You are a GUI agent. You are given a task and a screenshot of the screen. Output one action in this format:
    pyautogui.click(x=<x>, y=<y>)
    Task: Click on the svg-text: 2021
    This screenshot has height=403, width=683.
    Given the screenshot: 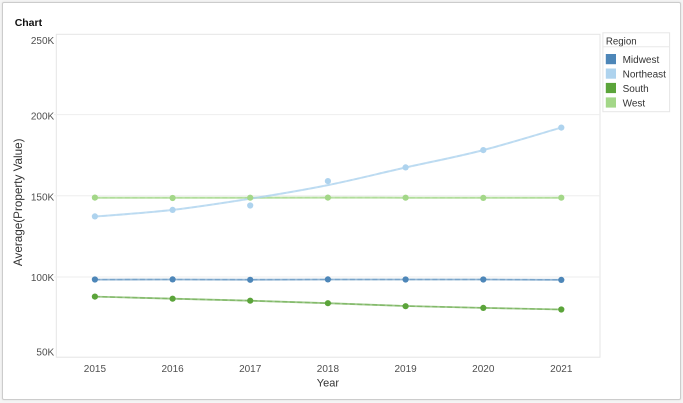 What is the action you would take?
    pyautogui.click(x=561, y=369)
    